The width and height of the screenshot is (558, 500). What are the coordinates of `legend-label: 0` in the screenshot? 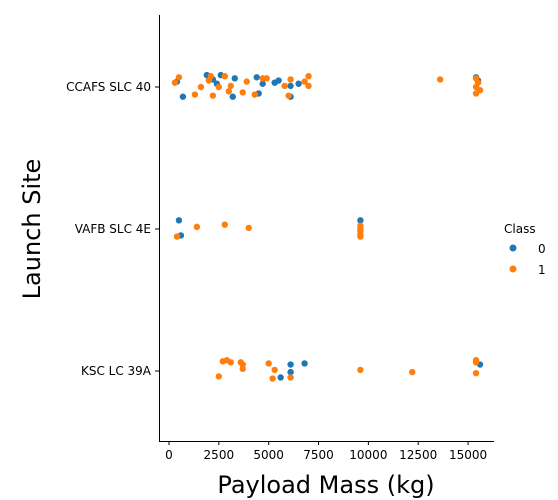 It's located at (542, 249).